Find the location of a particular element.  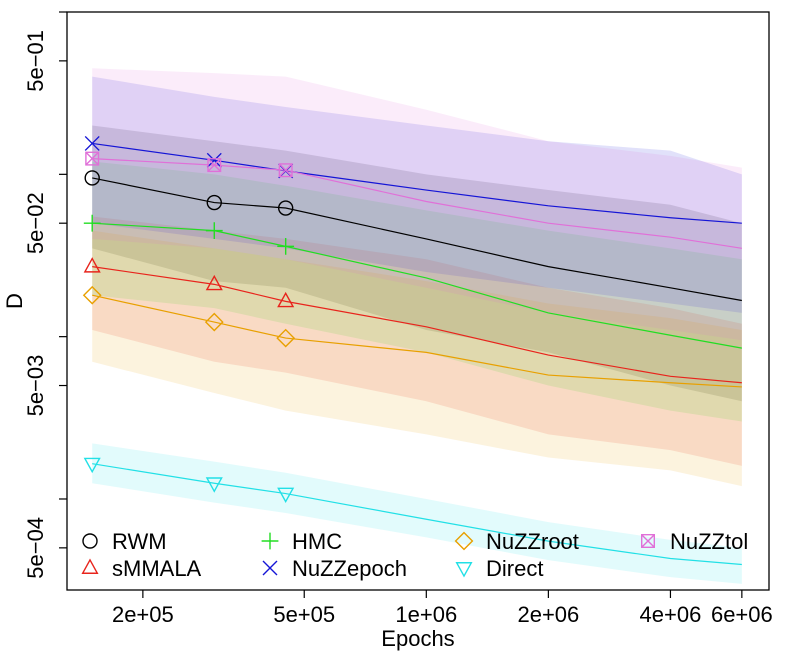

x-tick-label: 2e+06 is located at coordinates (548, 614).